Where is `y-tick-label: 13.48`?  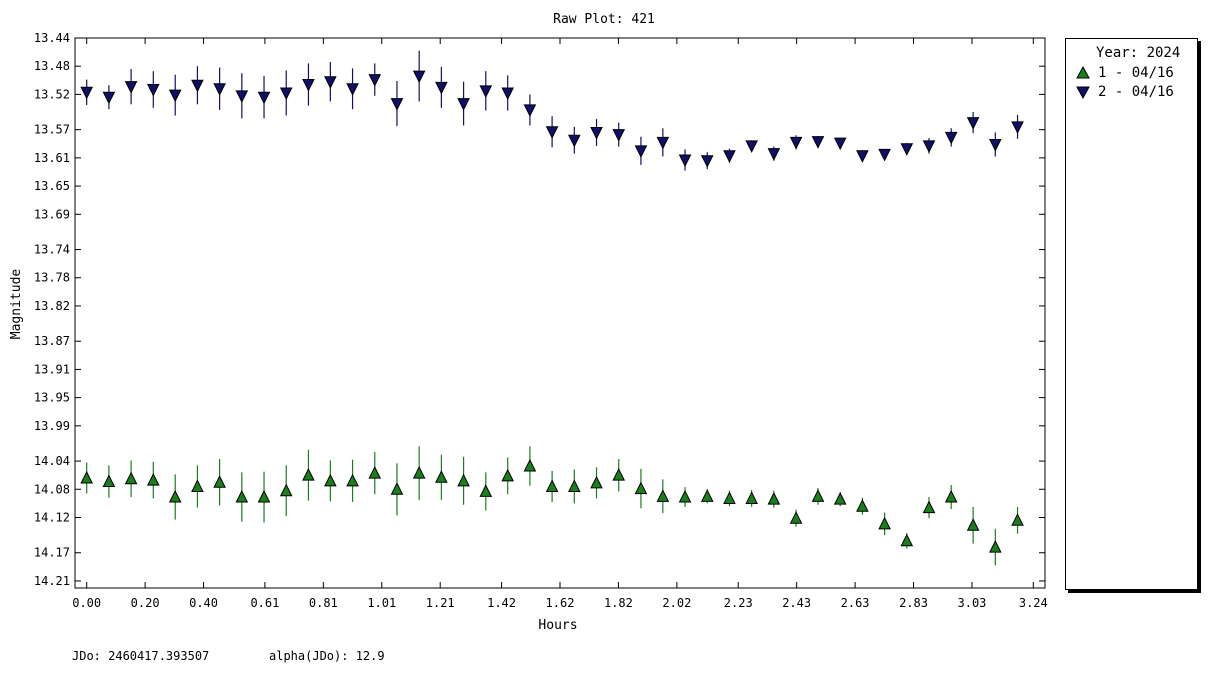 y-tick-label: 13.48 is located at coordinates (52, 66).